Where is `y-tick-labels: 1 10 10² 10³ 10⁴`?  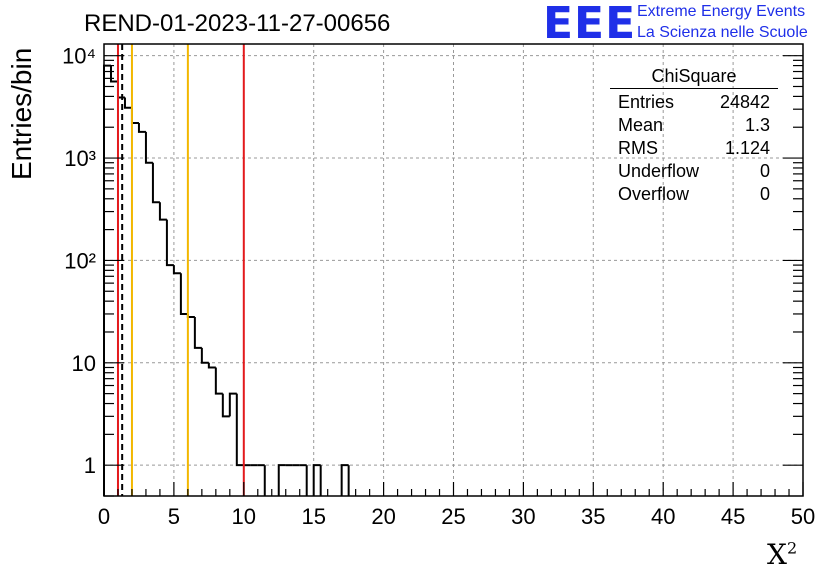 y-tick-labels: 1 10 10² 10³ 10⁴ is located at coordinates (79, 261).